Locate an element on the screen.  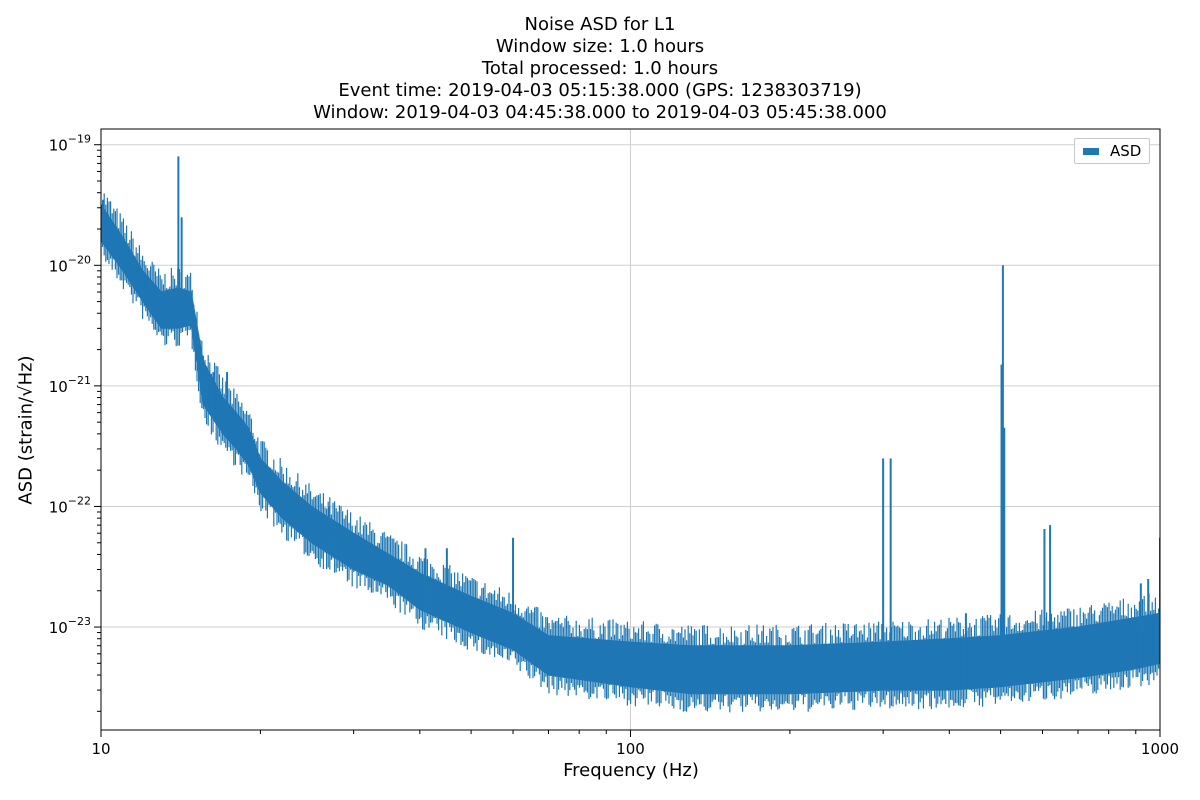
title-line: Window size: 1.0 hours is located at coordinates (600, 46).